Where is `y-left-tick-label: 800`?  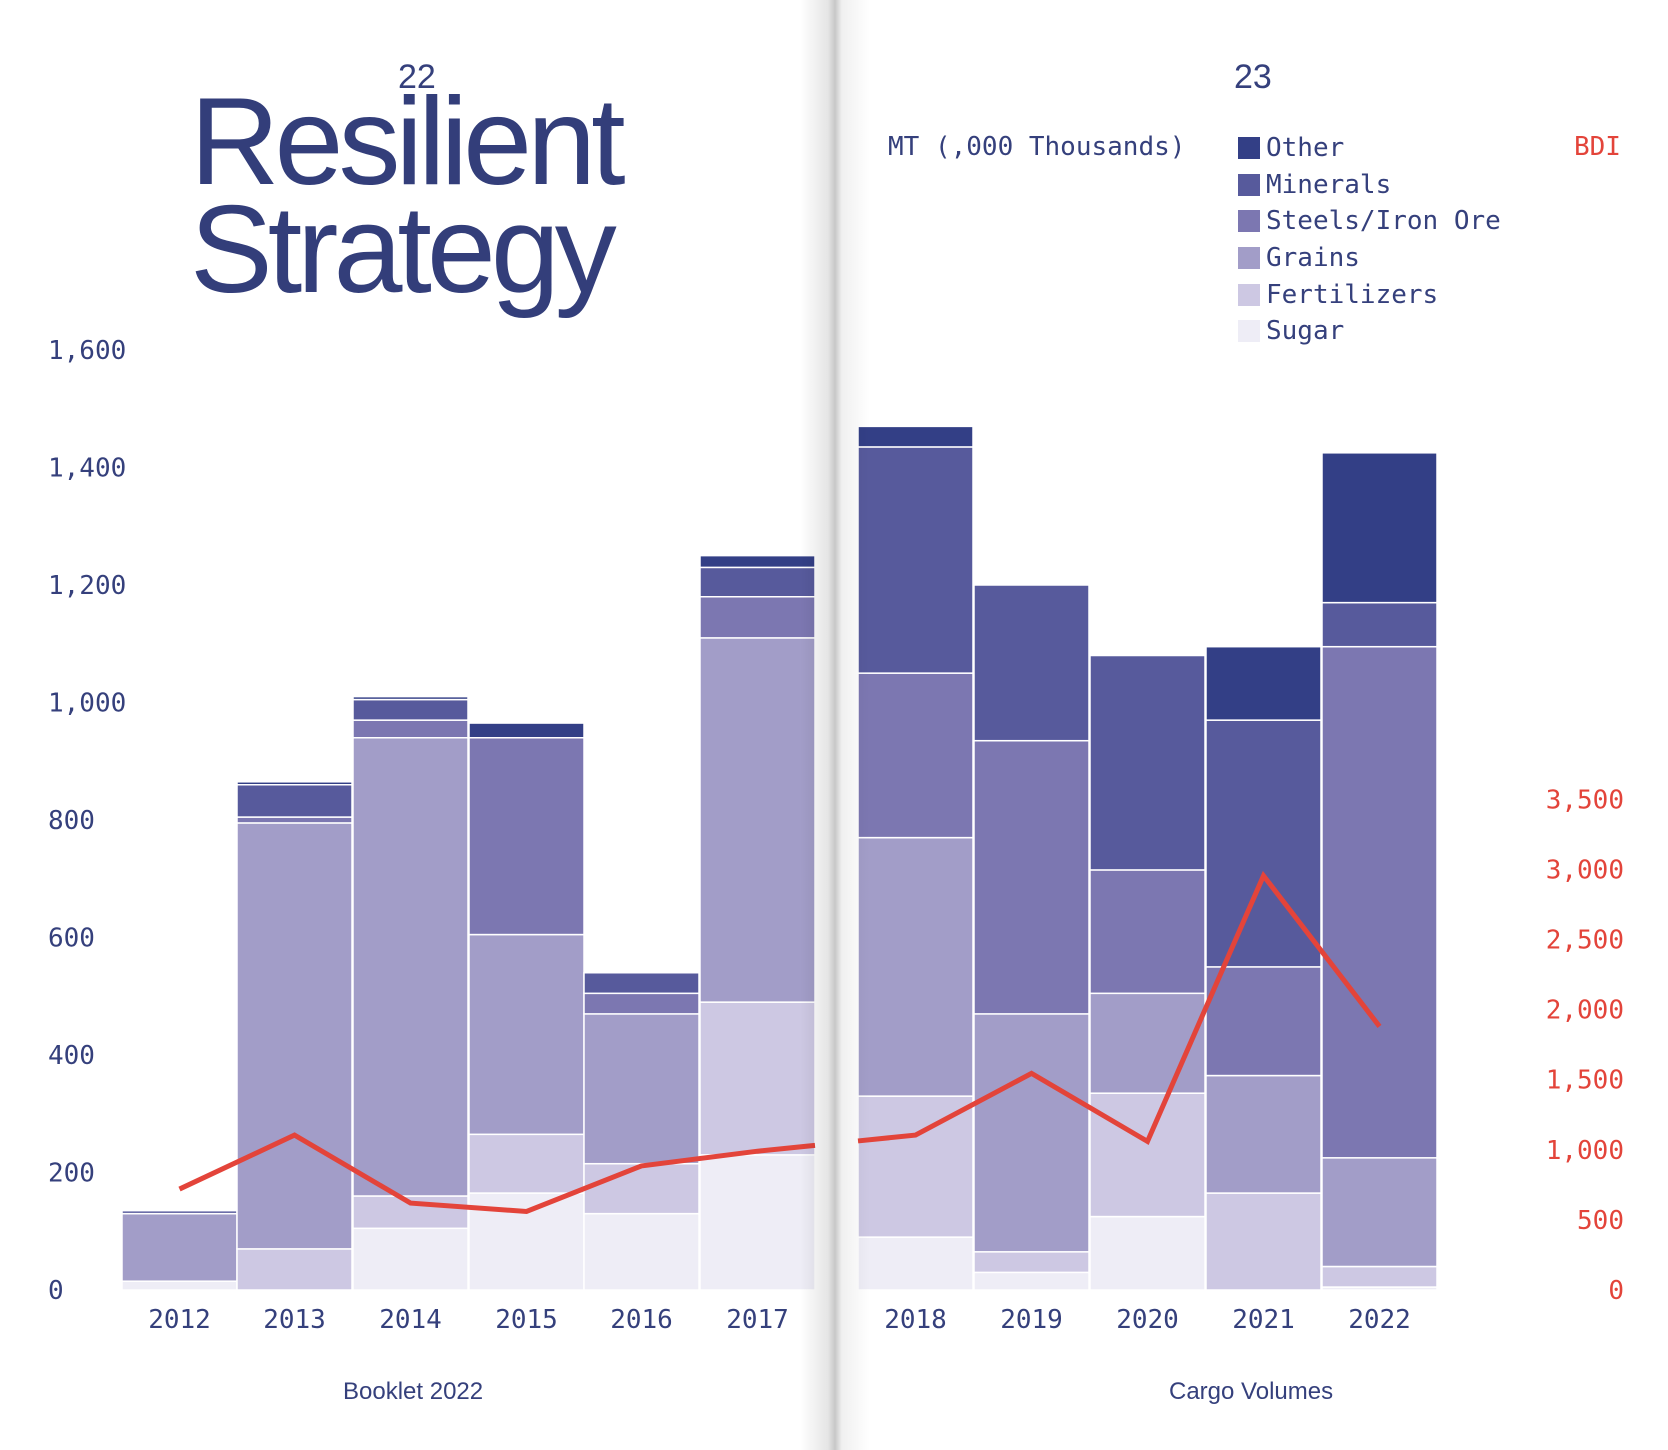 y-left-tick-label: 800 is located at coordinates (71, 821).